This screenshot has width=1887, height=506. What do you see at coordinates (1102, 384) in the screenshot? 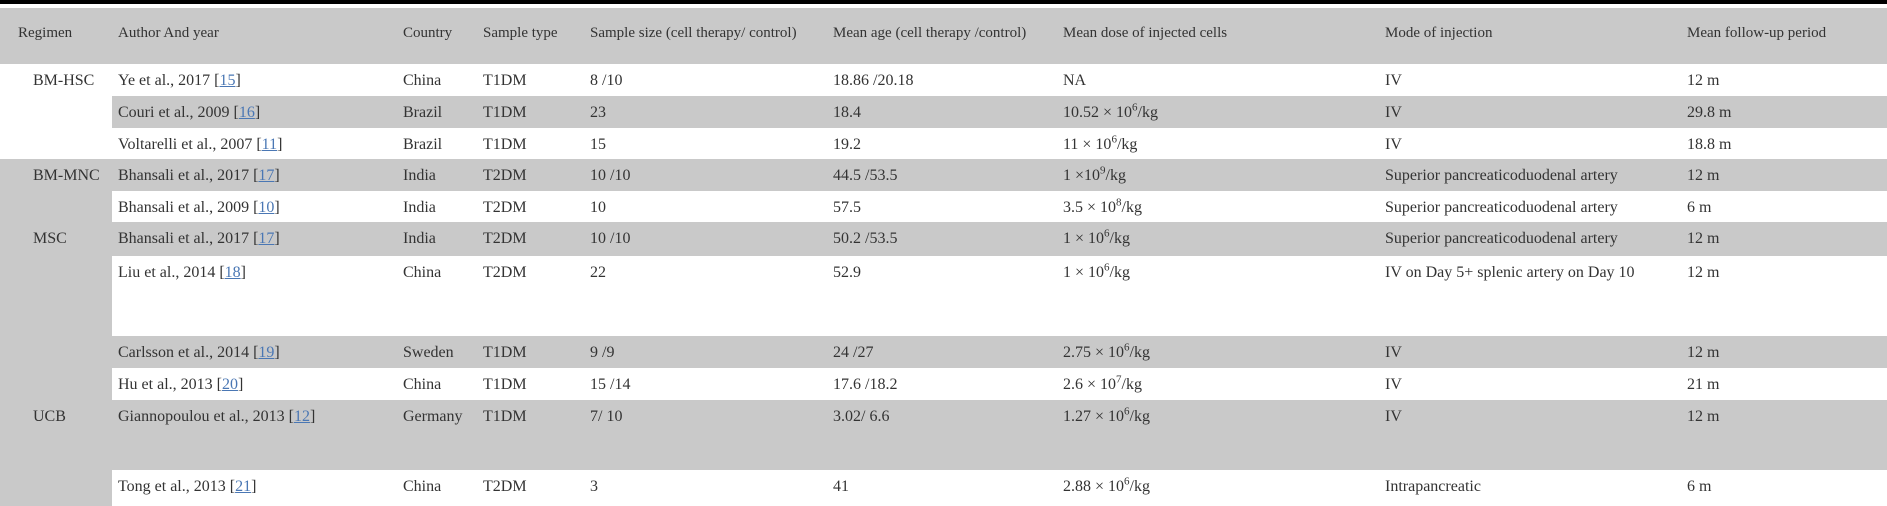
I see `cell-mean-dose: 2.6 × 107/kg` at bounding box center [1102, 384].